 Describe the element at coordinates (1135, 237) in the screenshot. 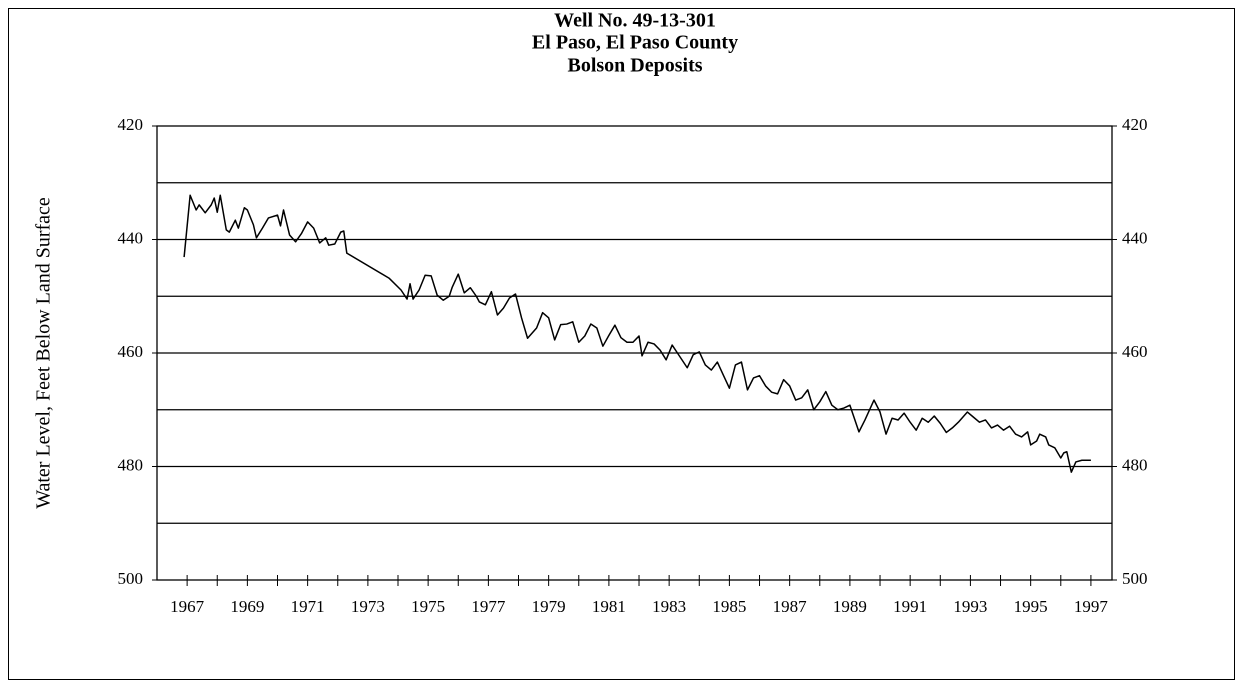

I see `y2-tick-label: 440` at that location.